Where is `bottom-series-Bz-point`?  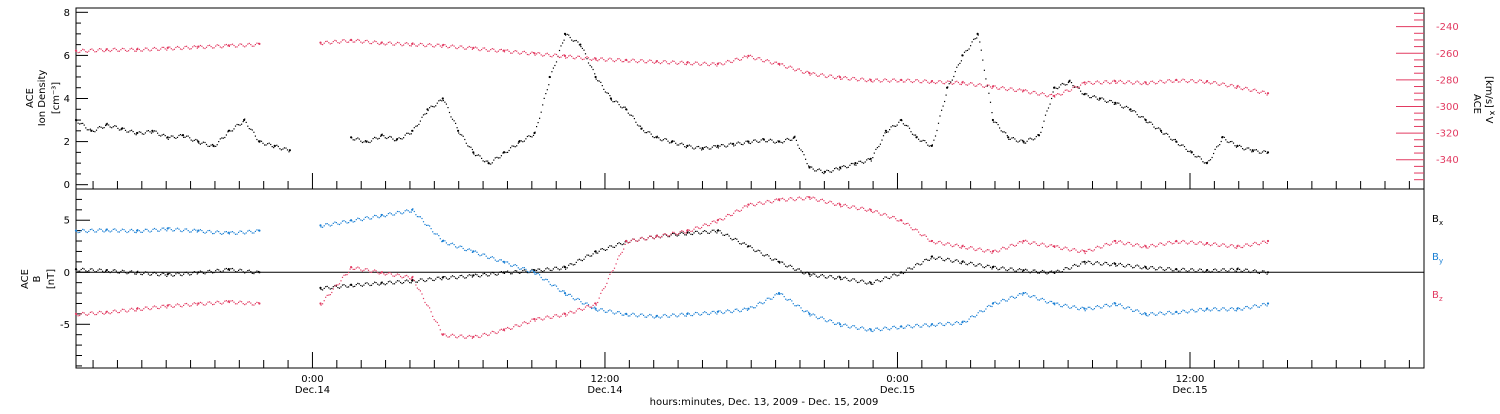
bottom-series-Bz-point is located at coordinates (1176, 241).